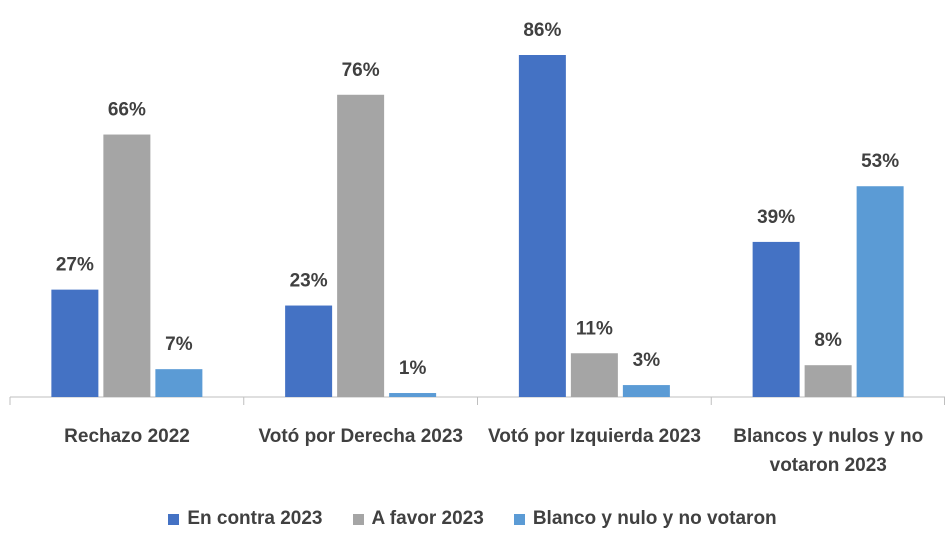 The image size is (945, 536). Describe the element at coordinates (828, 451) in the screenshot. I see `x-tick-label: Blancos y nulos y no votaron 2023` at that location.